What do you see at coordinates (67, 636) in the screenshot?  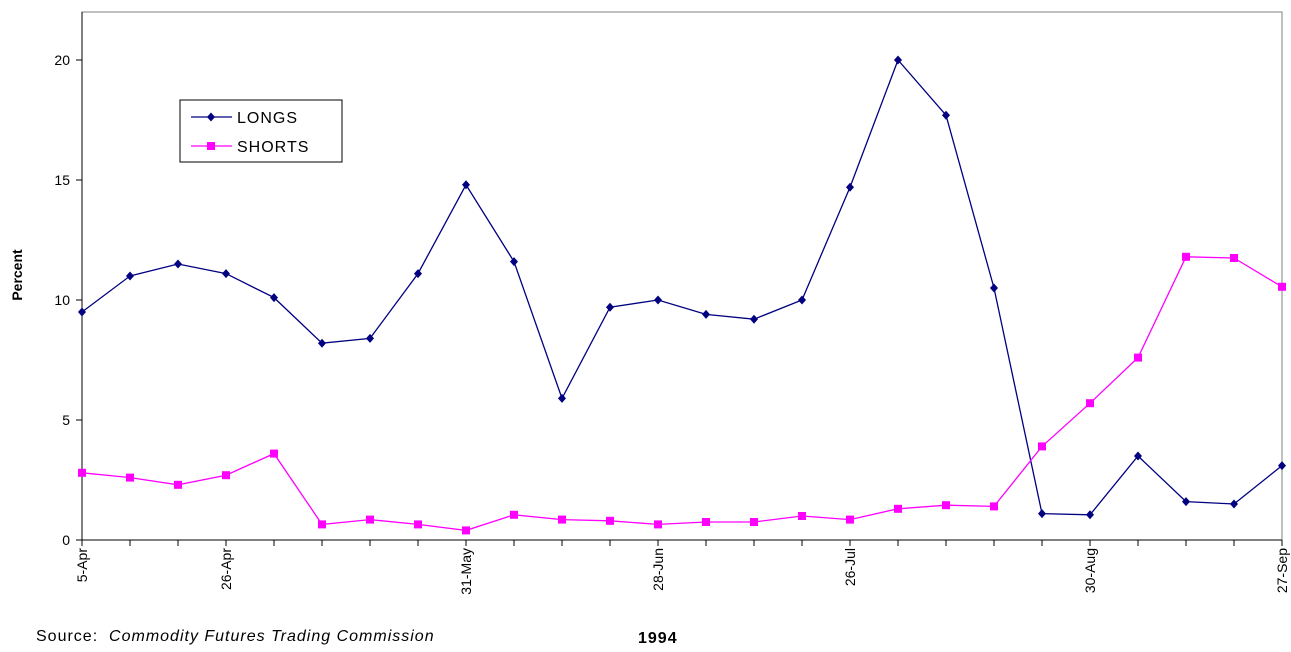 I see `source-prefix: Source:` at bounding box center [67, 636].